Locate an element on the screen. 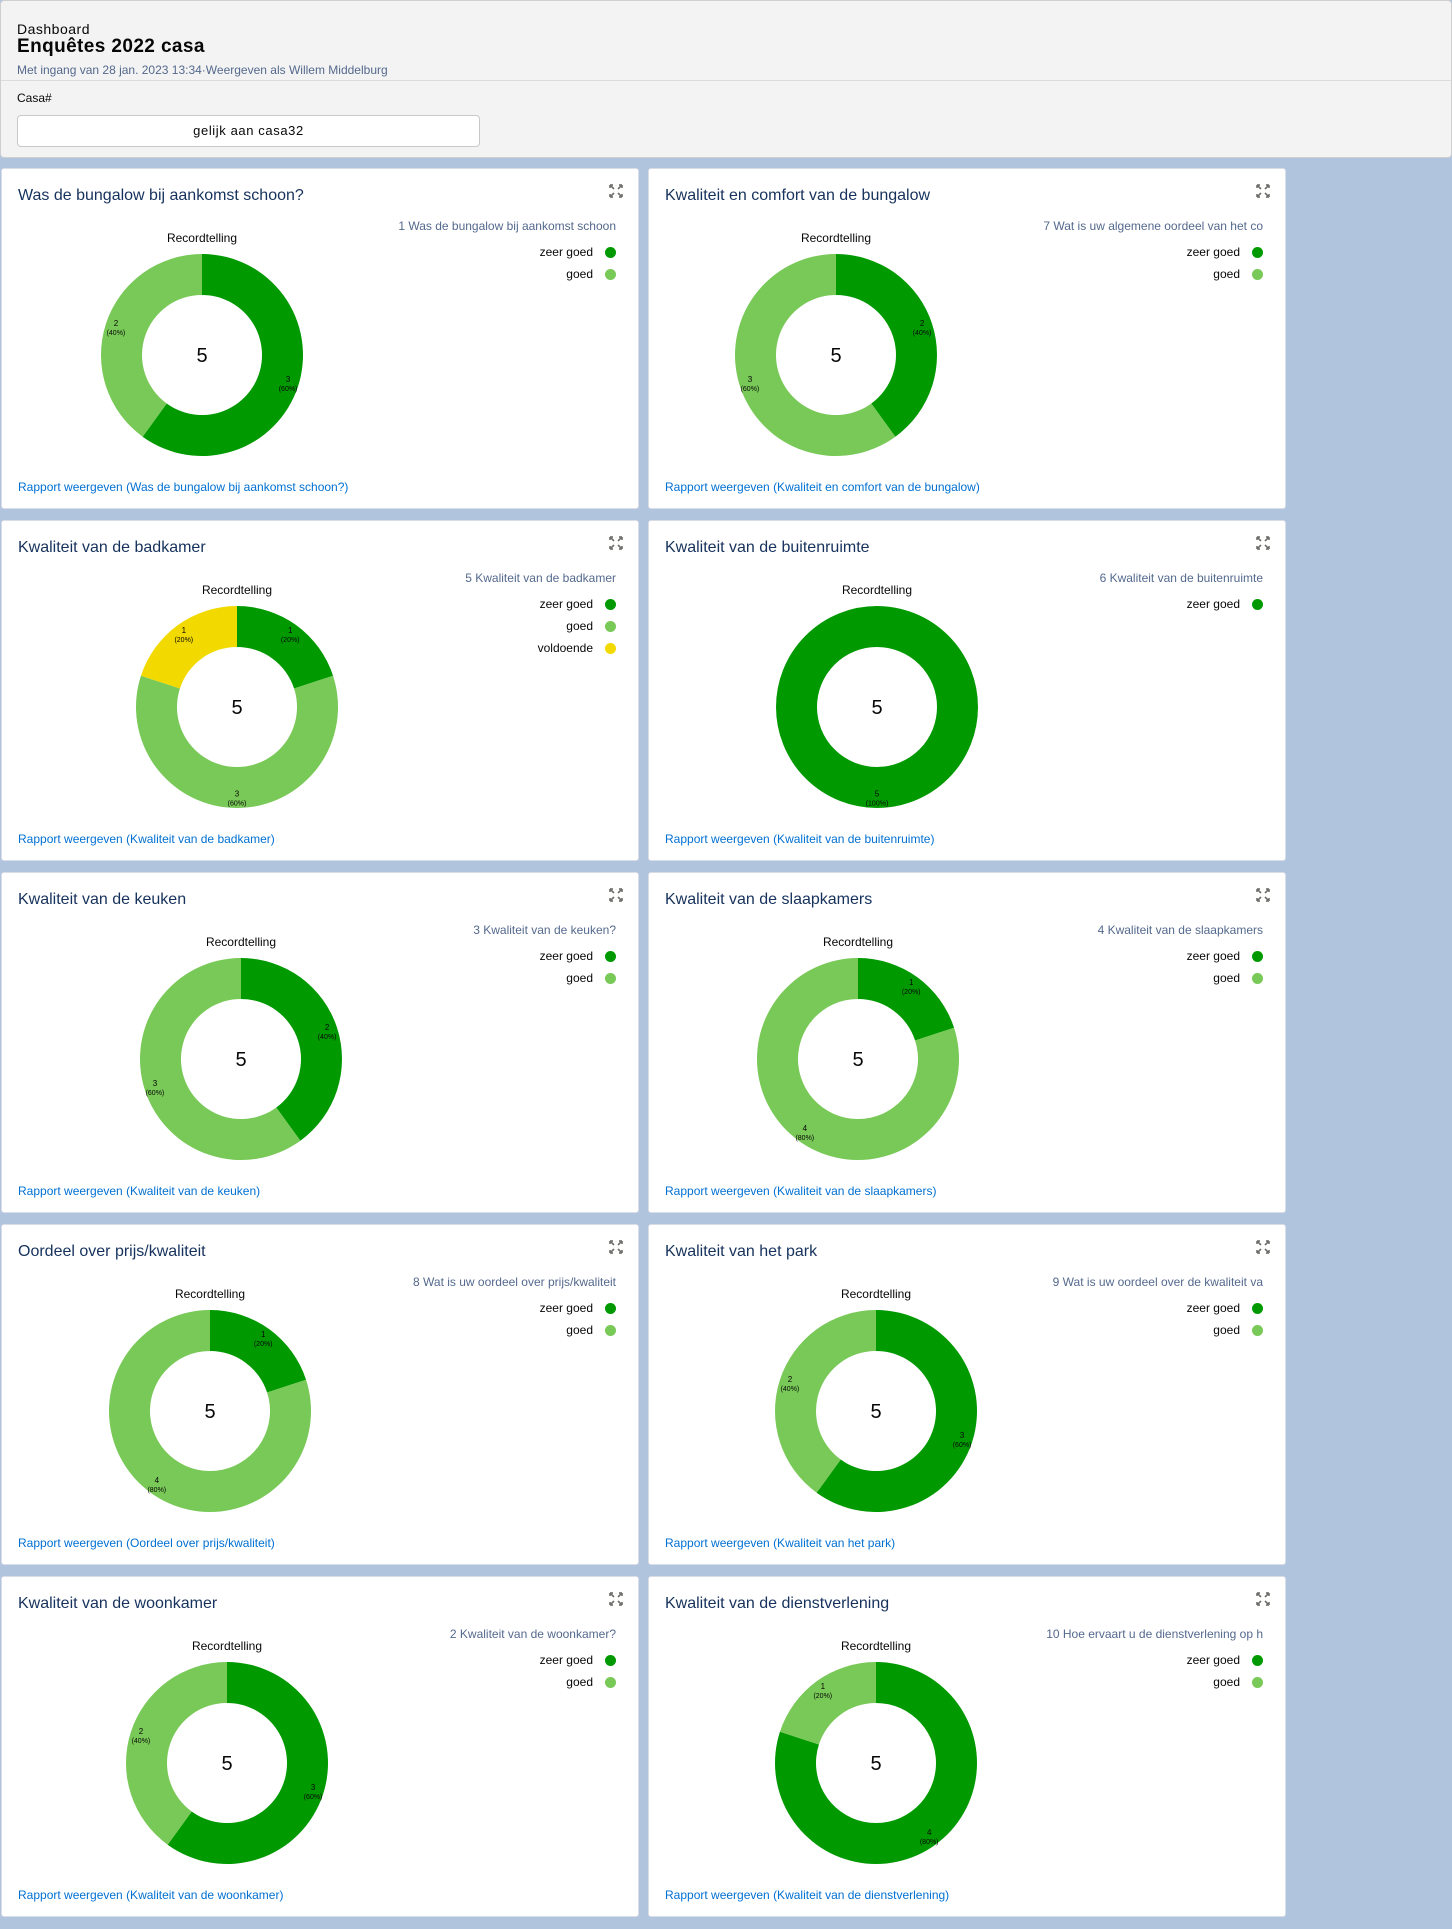 The image size is (1452, 1929). donut-chart: 3 (60%) 2 (40%) 5 is located at coordinates (201, 355).